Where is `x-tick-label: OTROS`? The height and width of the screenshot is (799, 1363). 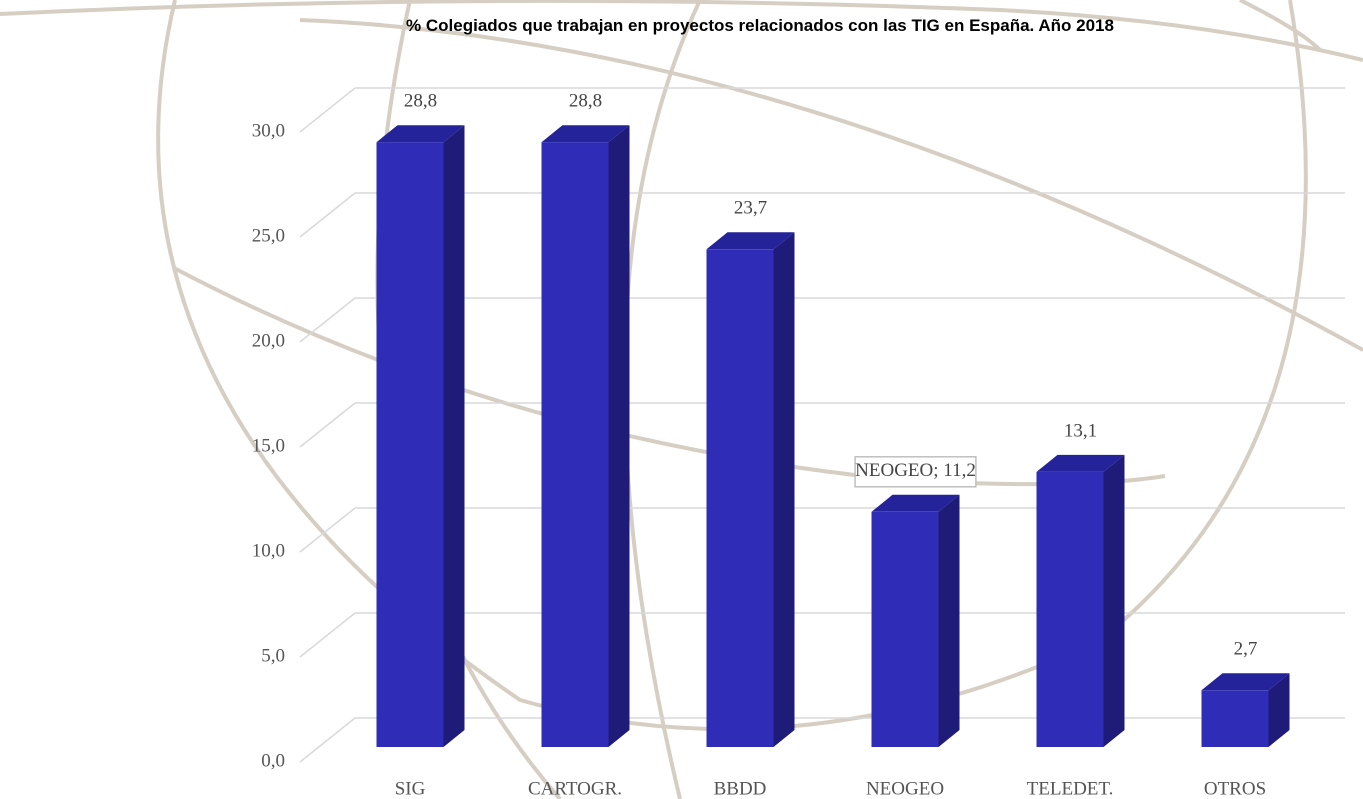
x-tick-label: OTROS is located at coordinates (1235, 788).